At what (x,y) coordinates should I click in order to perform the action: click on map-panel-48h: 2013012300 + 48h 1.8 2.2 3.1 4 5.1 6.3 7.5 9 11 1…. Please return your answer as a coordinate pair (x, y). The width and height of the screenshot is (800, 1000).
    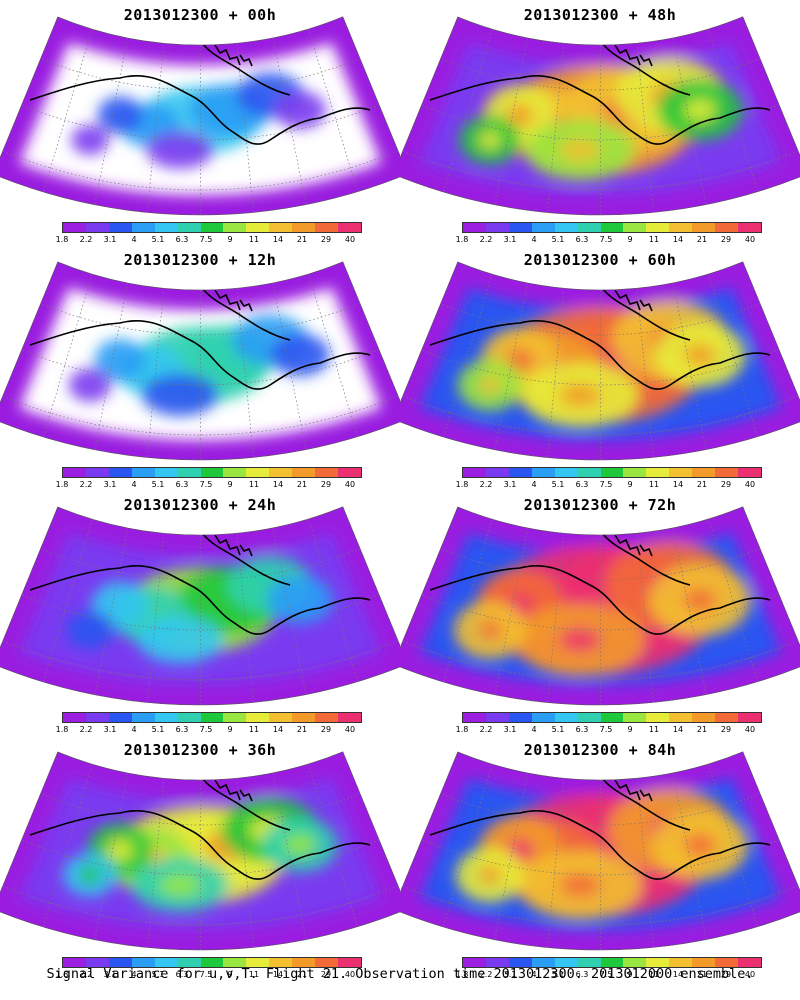
    Looking at the image, I should click on (600, 122).